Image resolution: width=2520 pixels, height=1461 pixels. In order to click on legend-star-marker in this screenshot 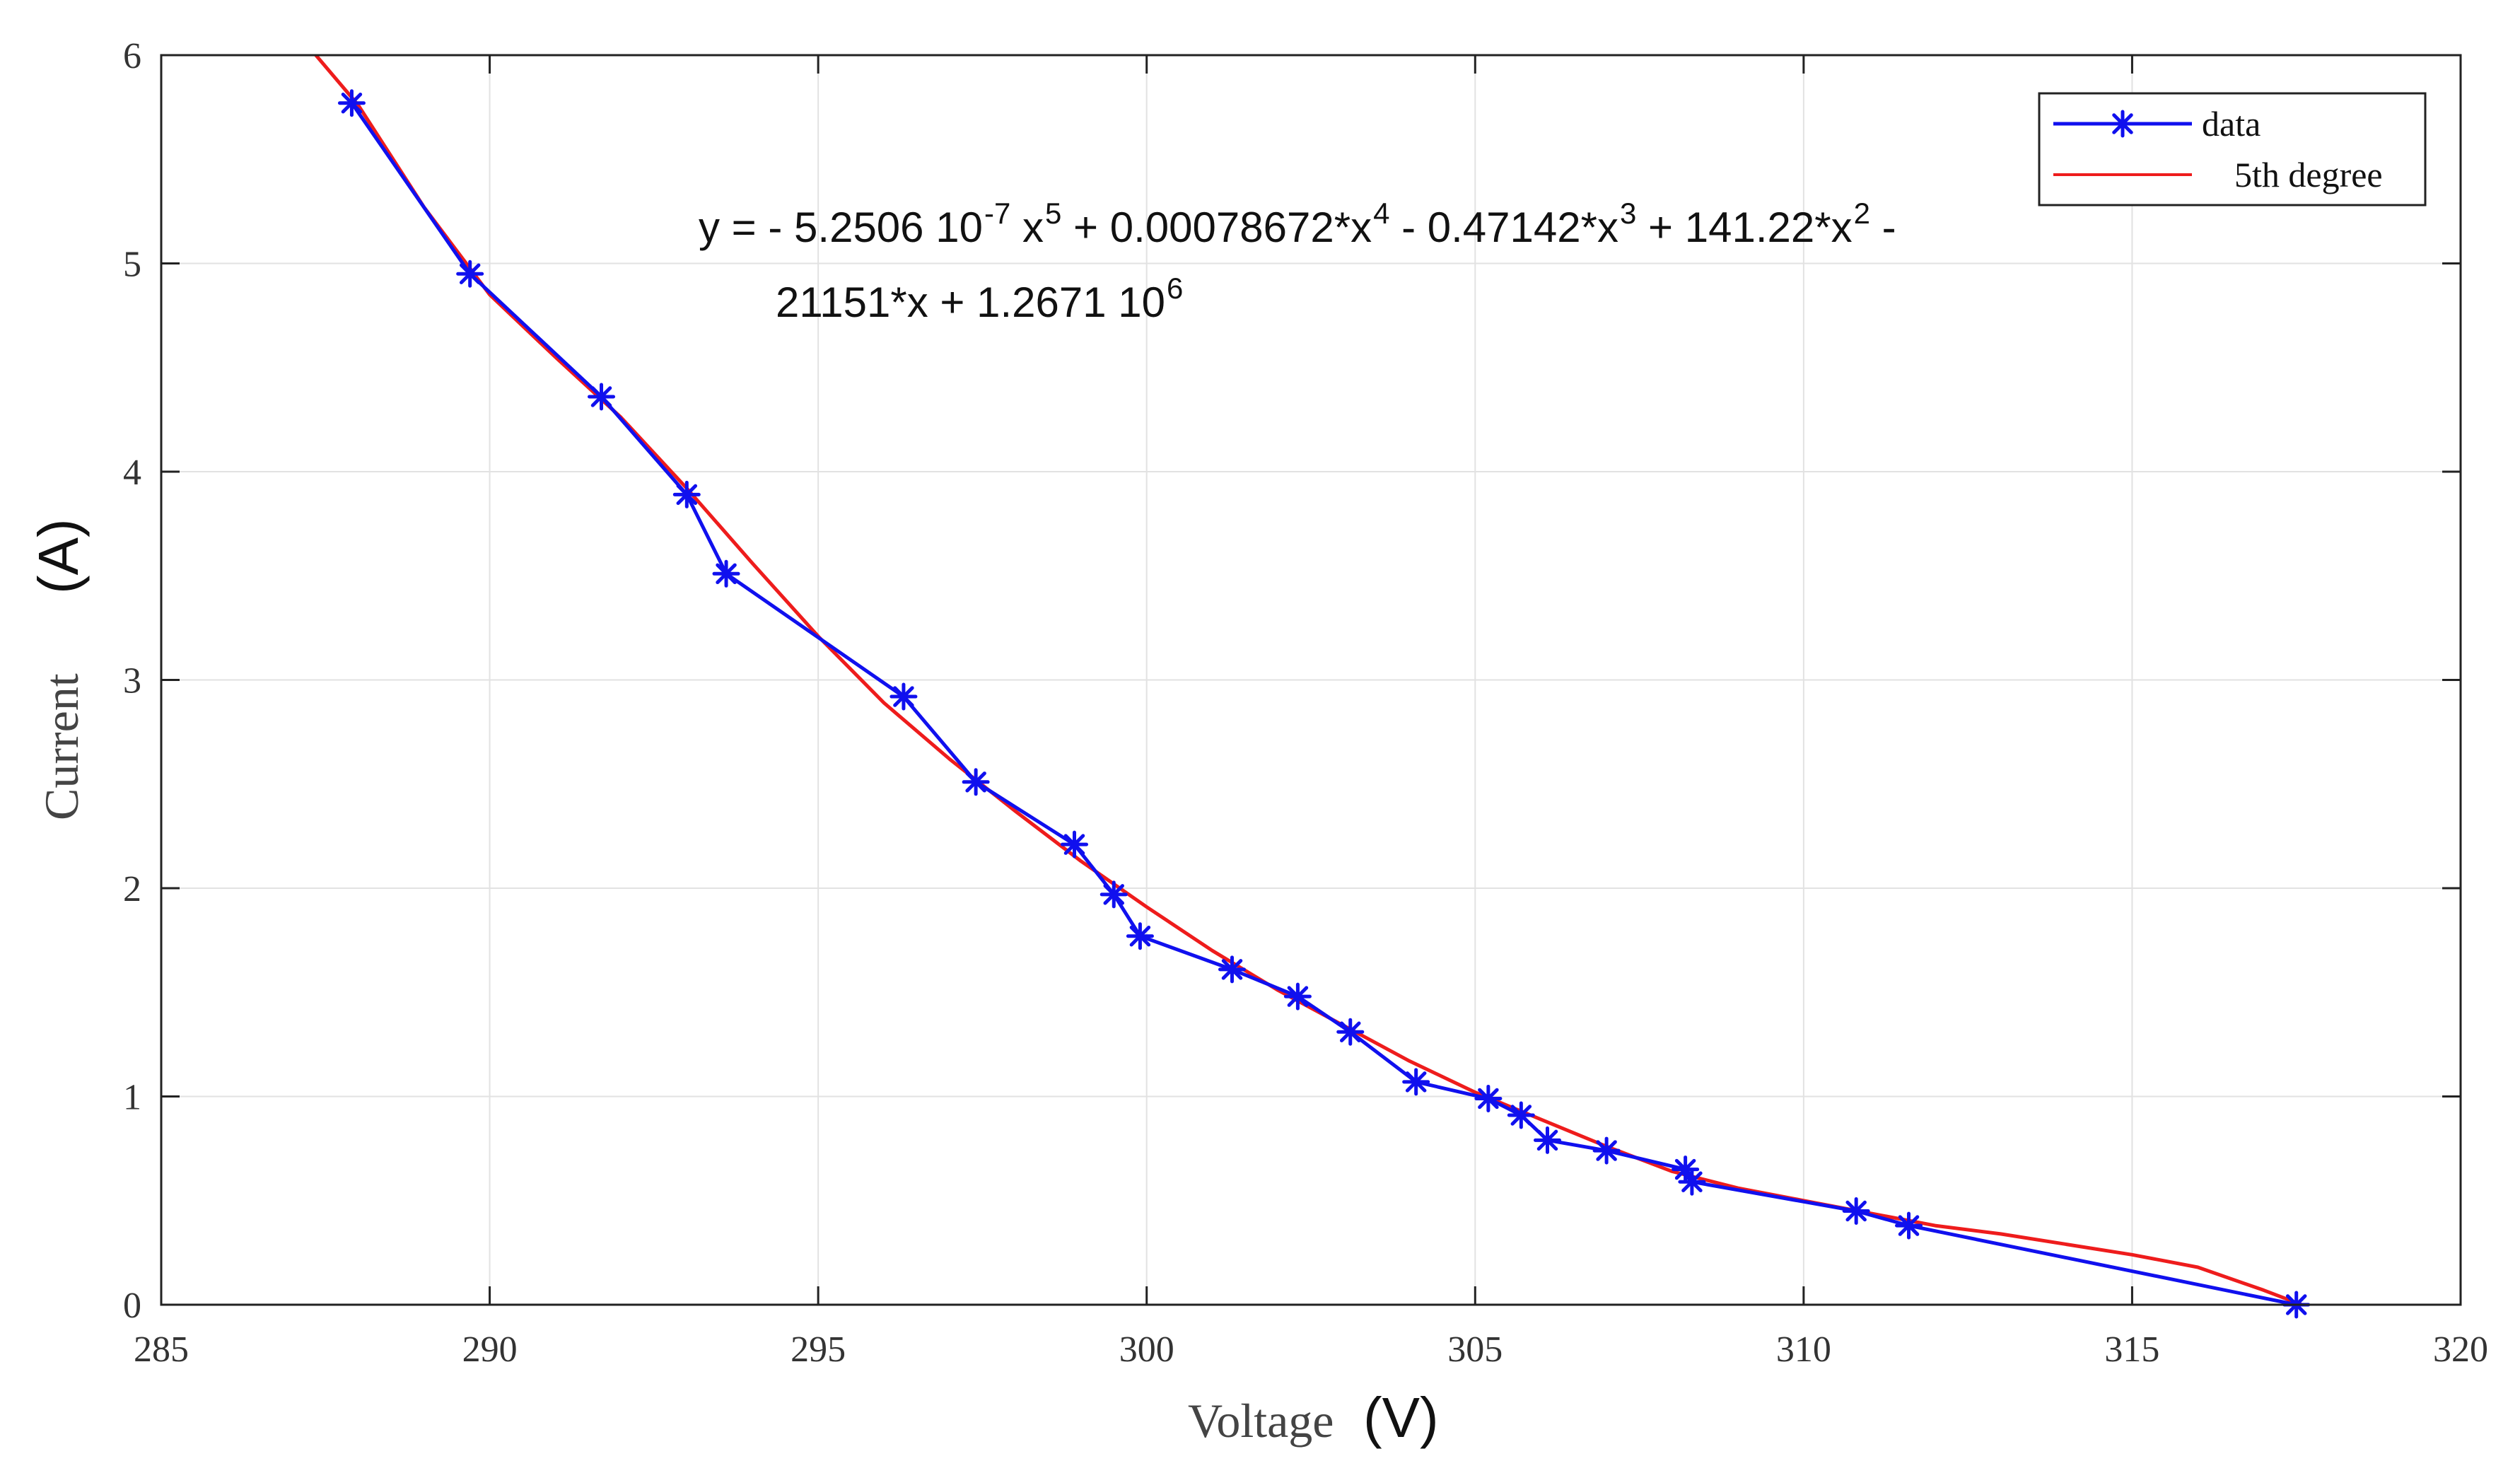, I will do `click(2123, 124)`.